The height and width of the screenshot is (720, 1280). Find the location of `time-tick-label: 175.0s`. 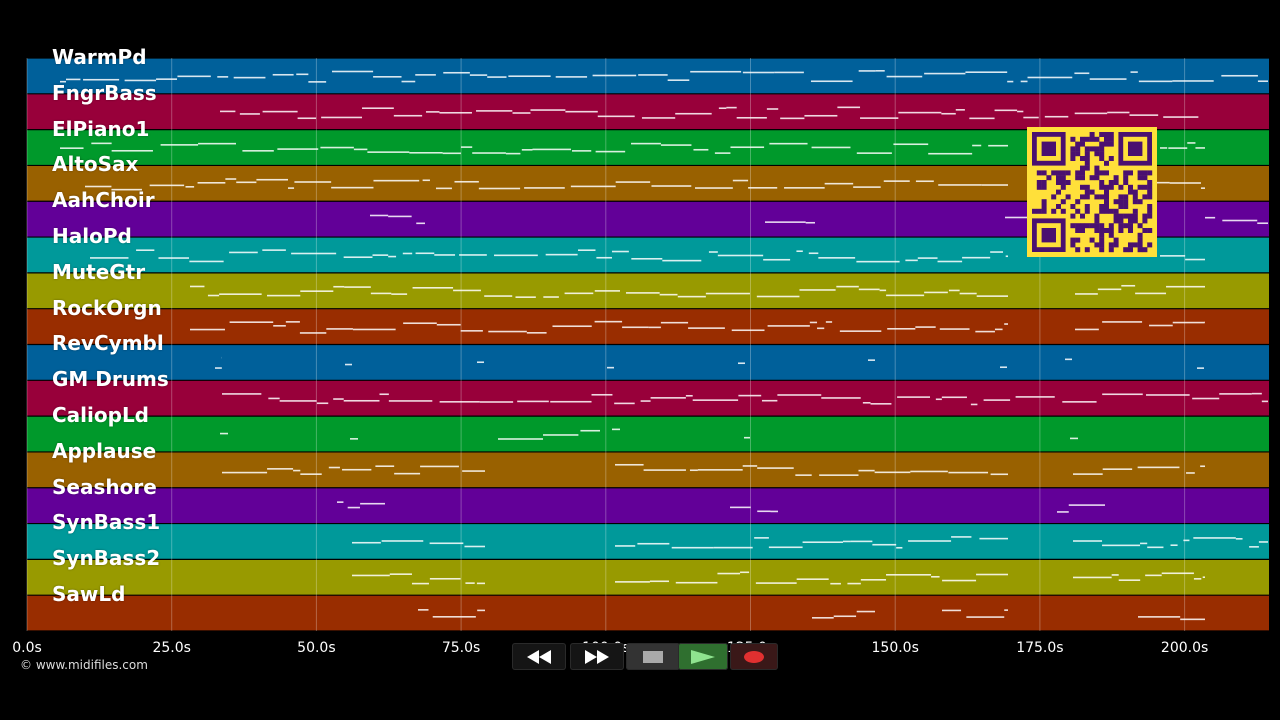

time-tick-label: 175.0s is located at coordinates (1040, 648).